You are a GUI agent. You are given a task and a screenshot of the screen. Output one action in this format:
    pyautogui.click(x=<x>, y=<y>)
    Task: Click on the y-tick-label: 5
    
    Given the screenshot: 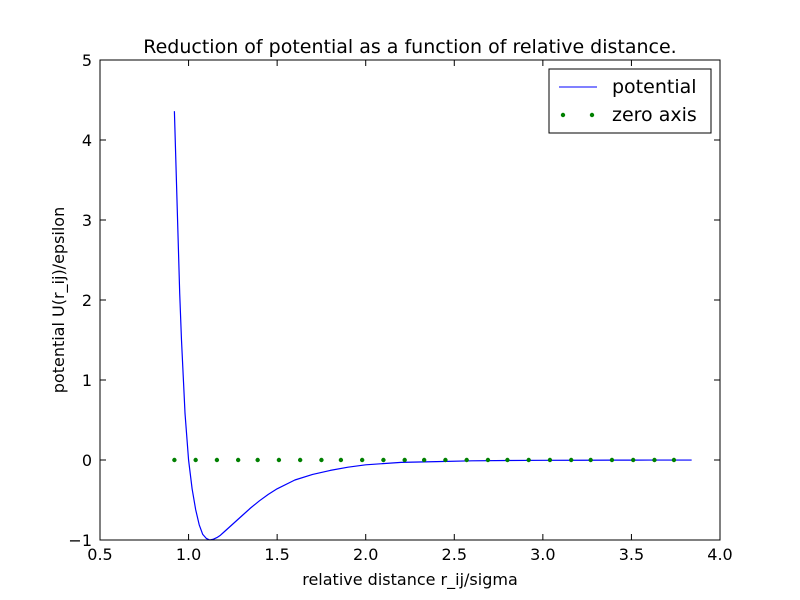 What is the action you would take?
    pyautogui.click(x=87, y=60)
    